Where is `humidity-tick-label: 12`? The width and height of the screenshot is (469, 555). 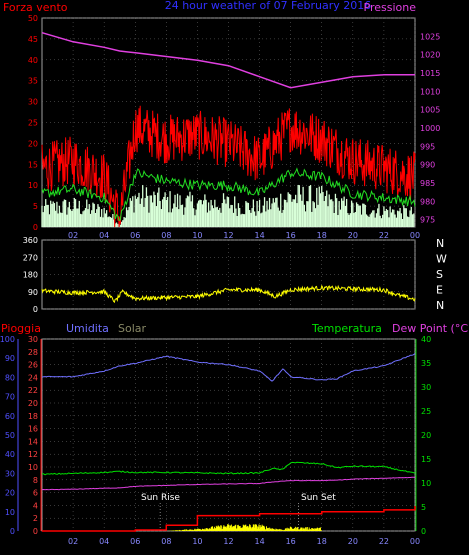 humidity-tick-label: 12 is located at coordinates (33, 454).